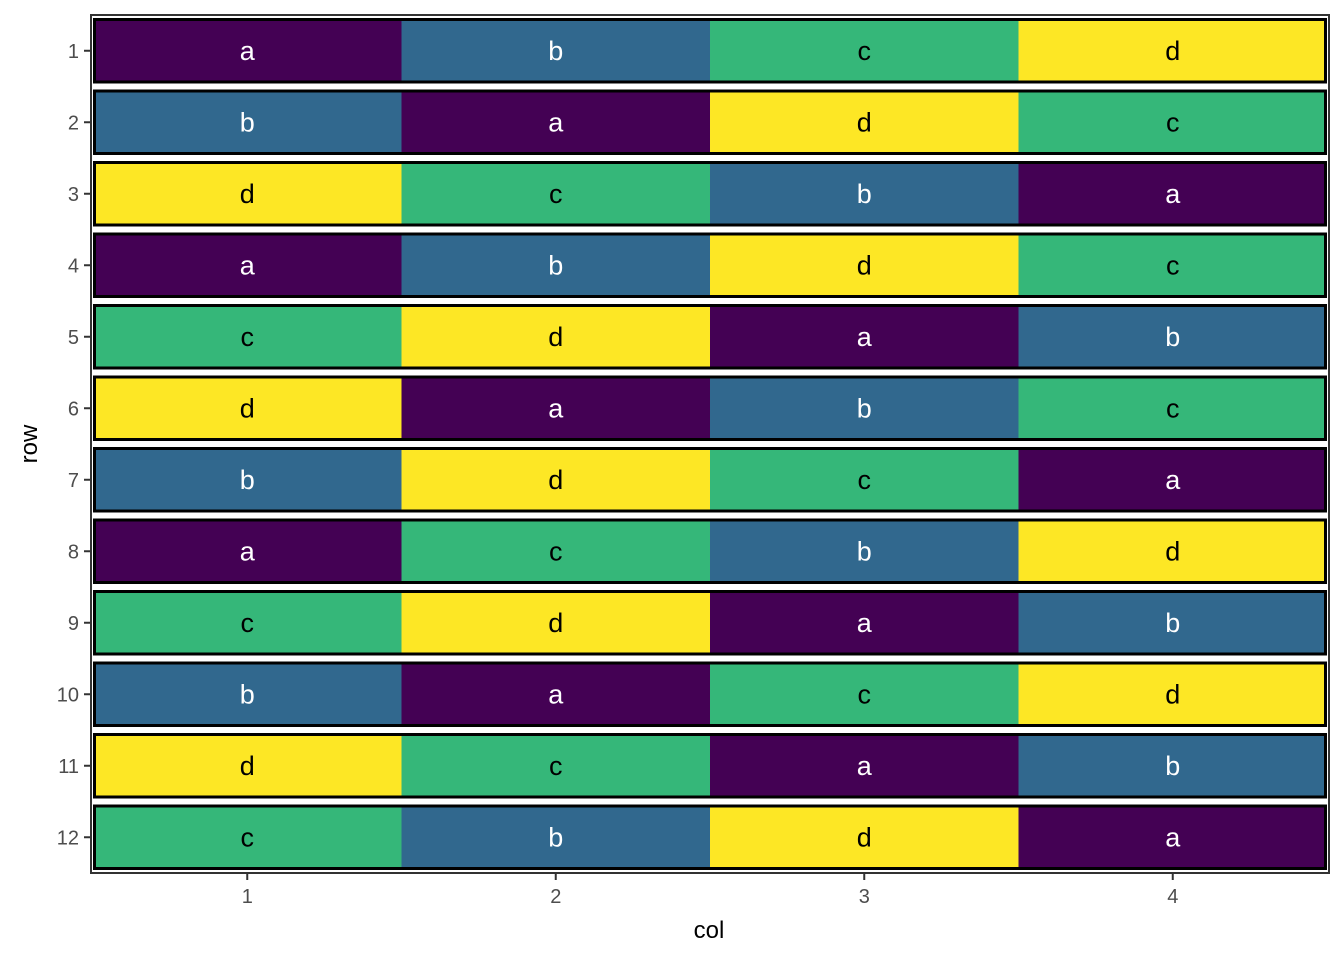 Image resolution: width=1344 pixels, height=960 pixels. What do you see at coordinates (68, 695) in the screenshot?
I see `y-tick-label: 10` at bounding box center [68, 695].